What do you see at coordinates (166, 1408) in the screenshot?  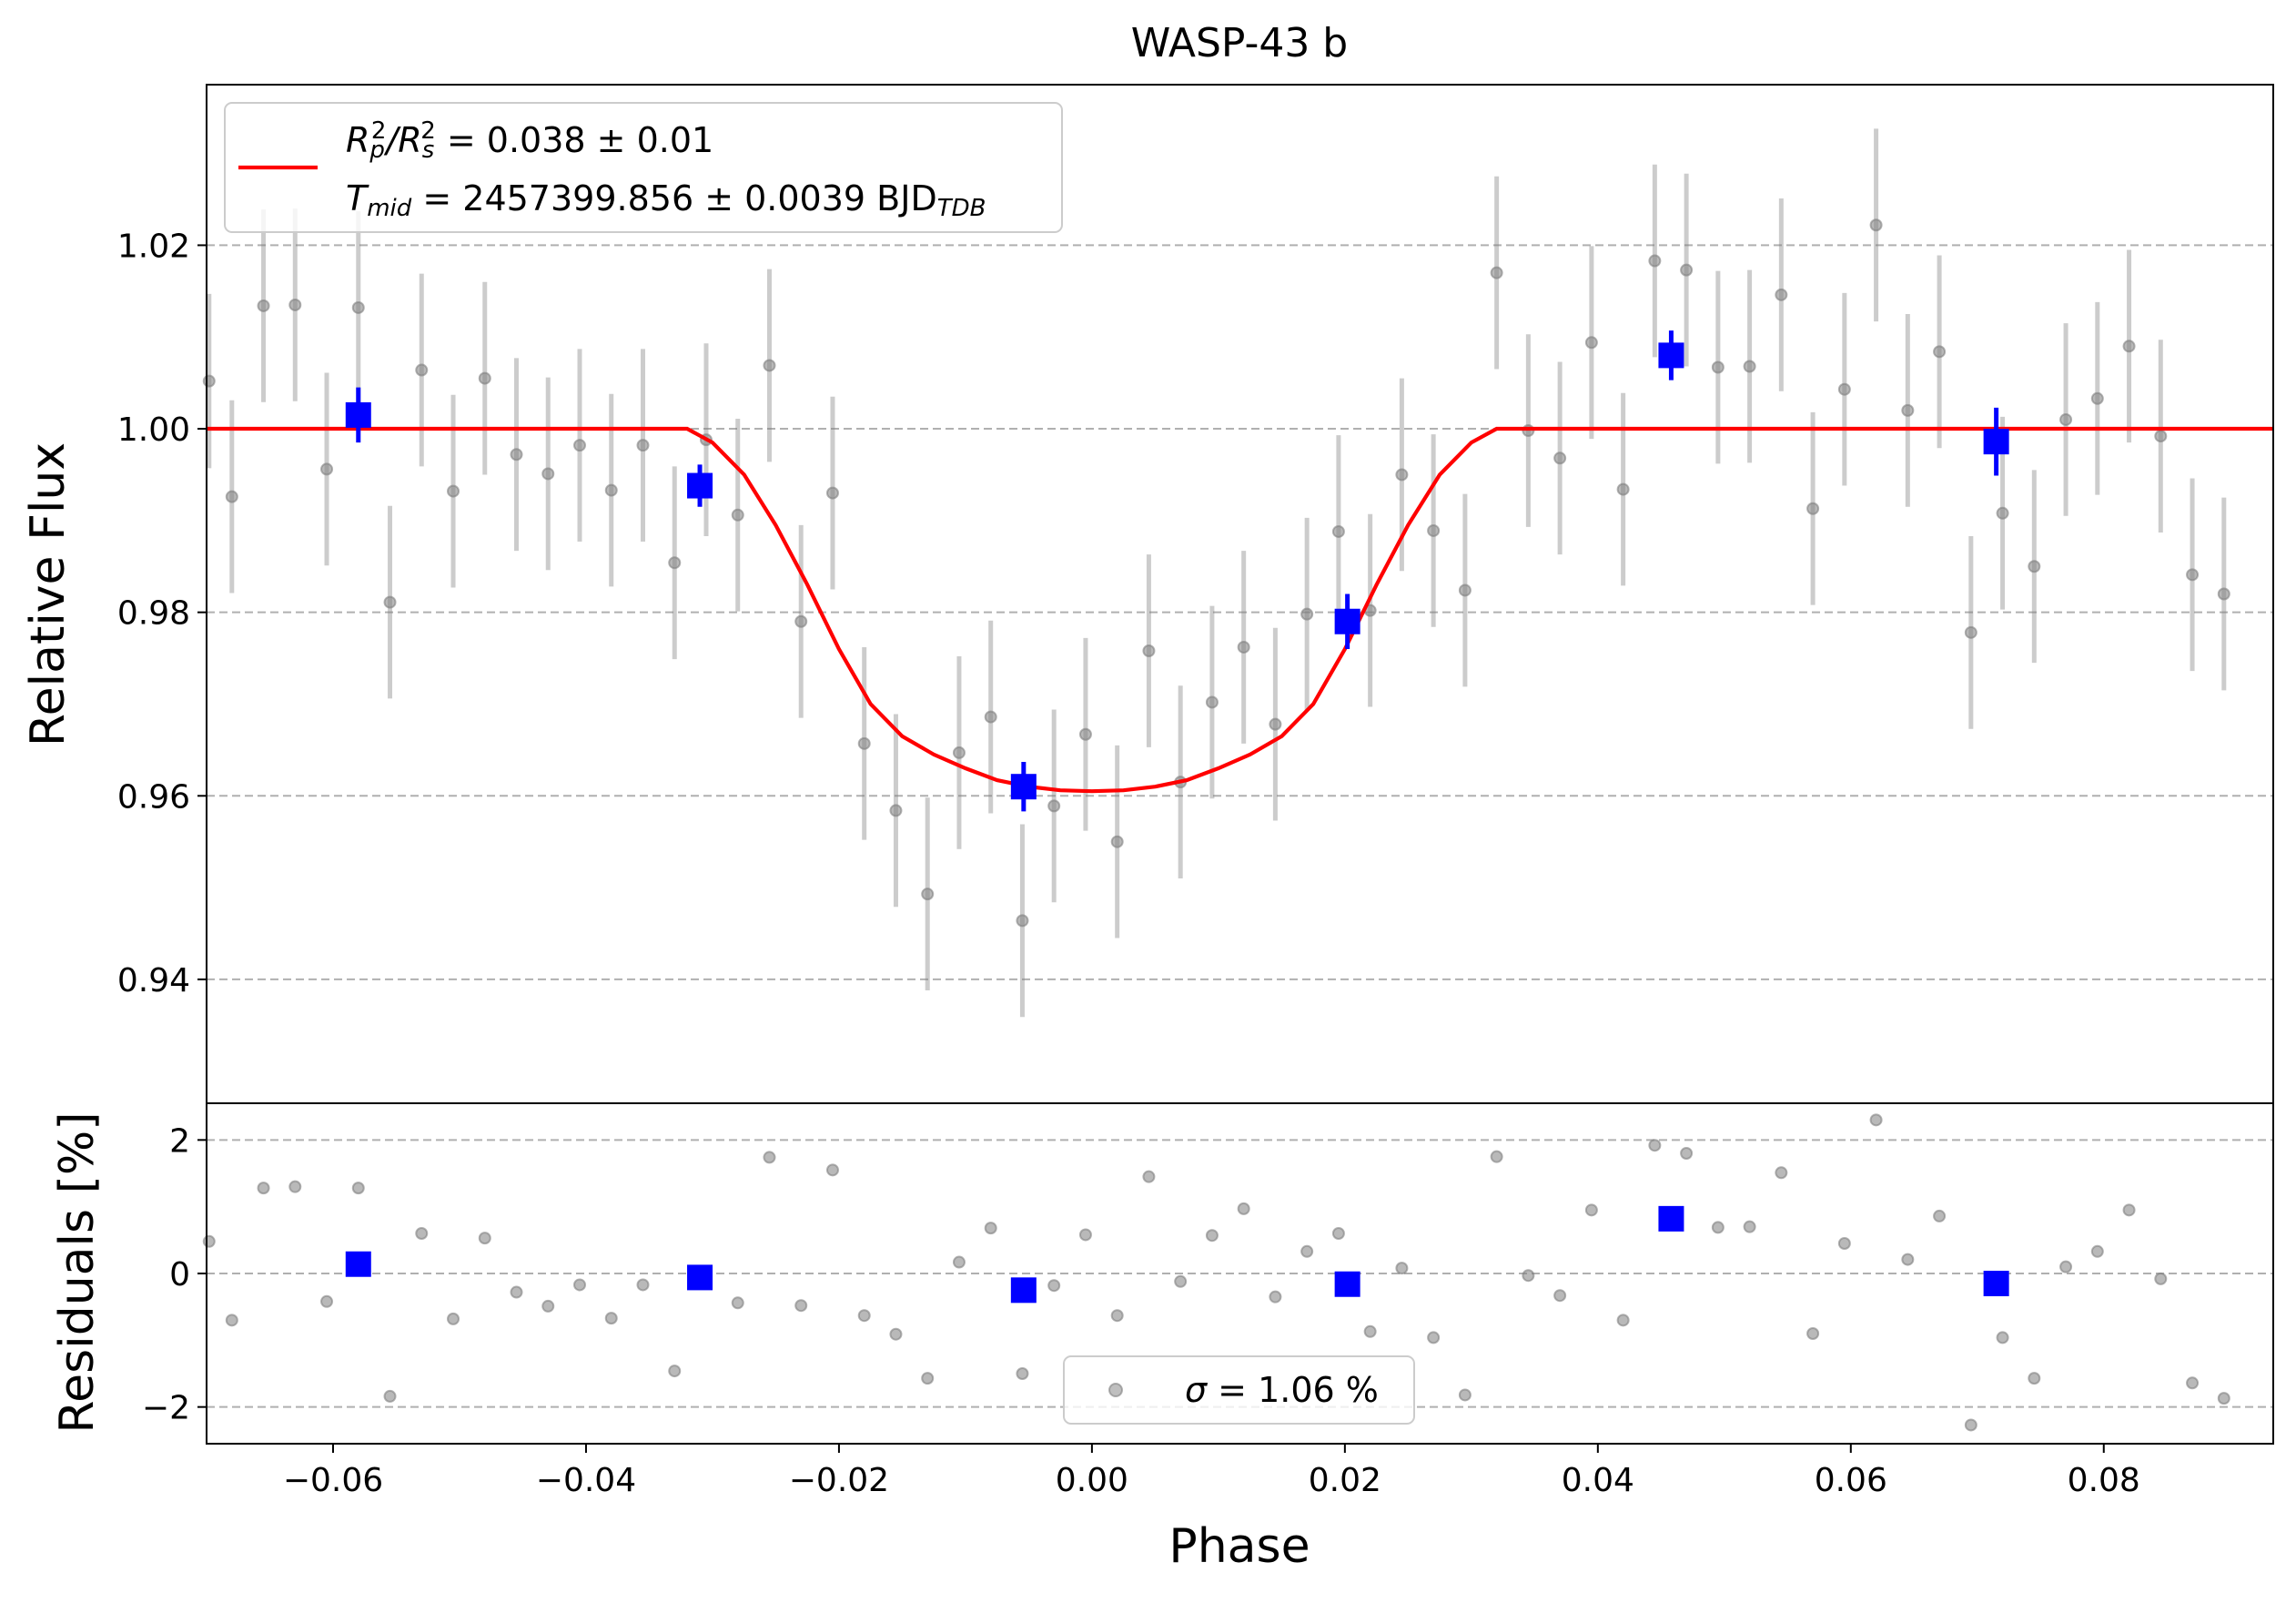 I see `bottom-y-tick-label: −2` at bounding box center [166, 1408].